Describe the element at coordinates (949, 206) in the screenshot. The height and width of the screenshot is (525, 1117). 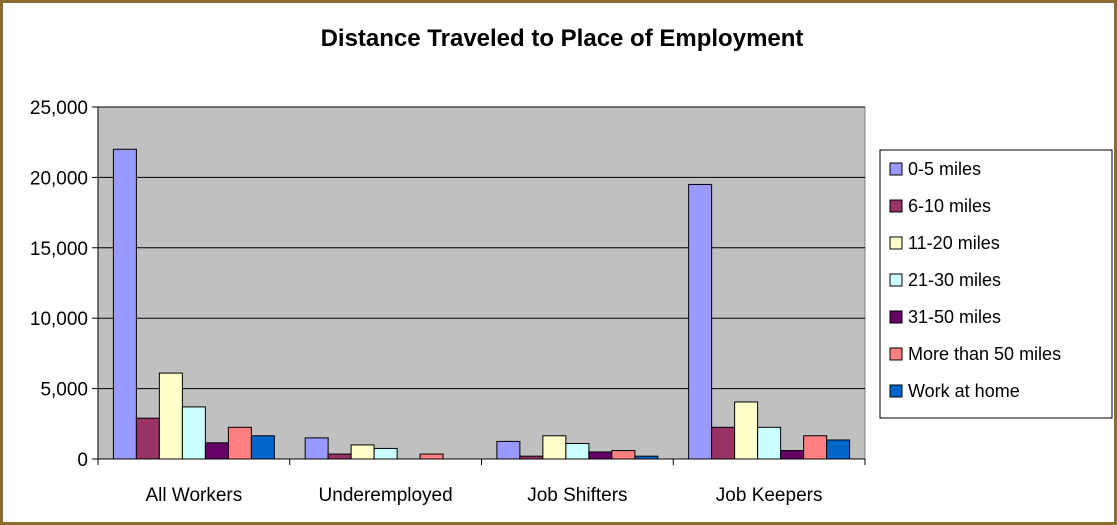
I see `legend-label: 6-10 miles` at that location.